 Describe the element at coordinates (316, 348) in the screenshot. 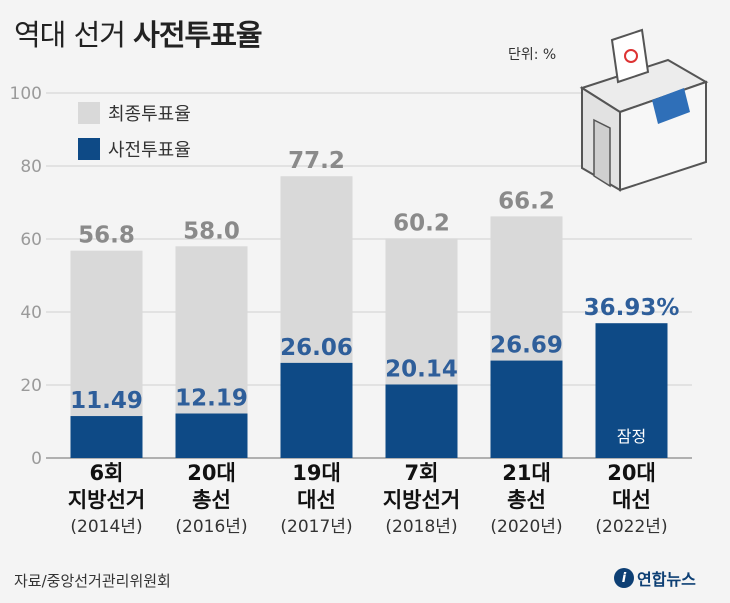

I see `data-label-early: 26.06` at that location.